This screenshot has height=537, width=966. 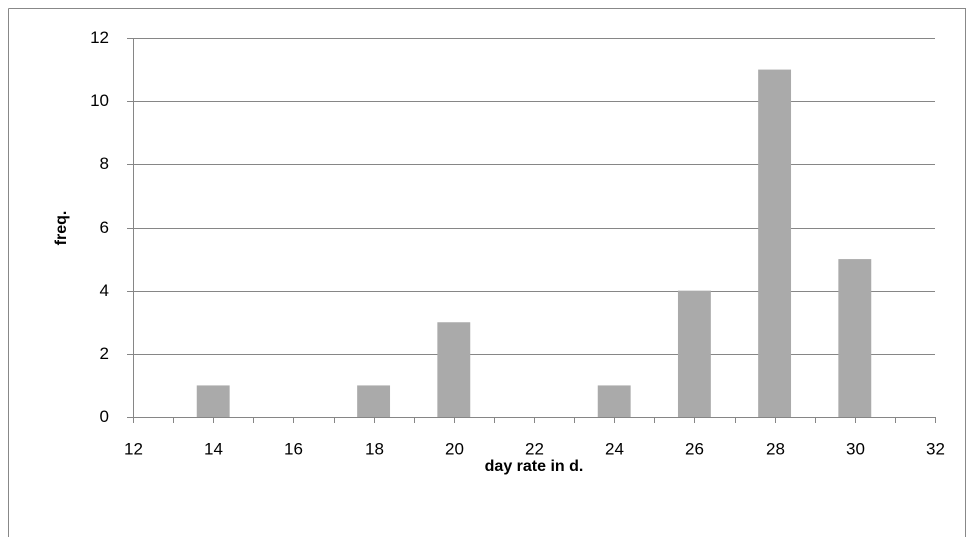 I want to click on y-tick-label: 8, so click(x=104, y=163).